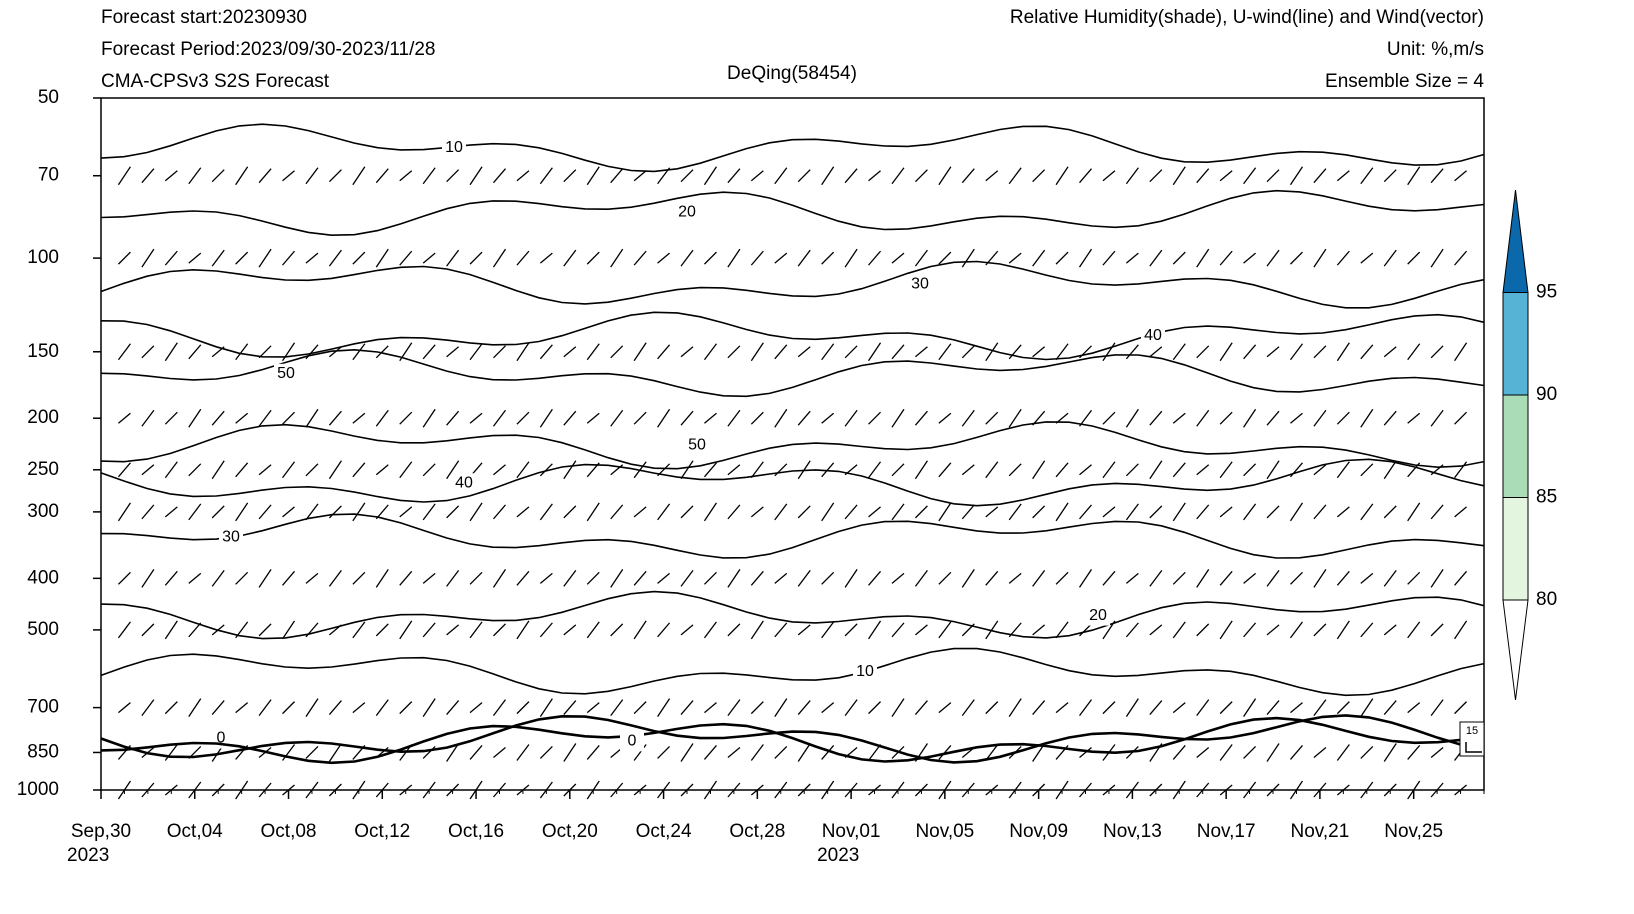 The height and width of the screenshot is (914, 1634). What do you see at coordinates (1435, 49) in the screenshot?
I see `header-right: Unit: %,m/s` at bounding box center [1435, 49].